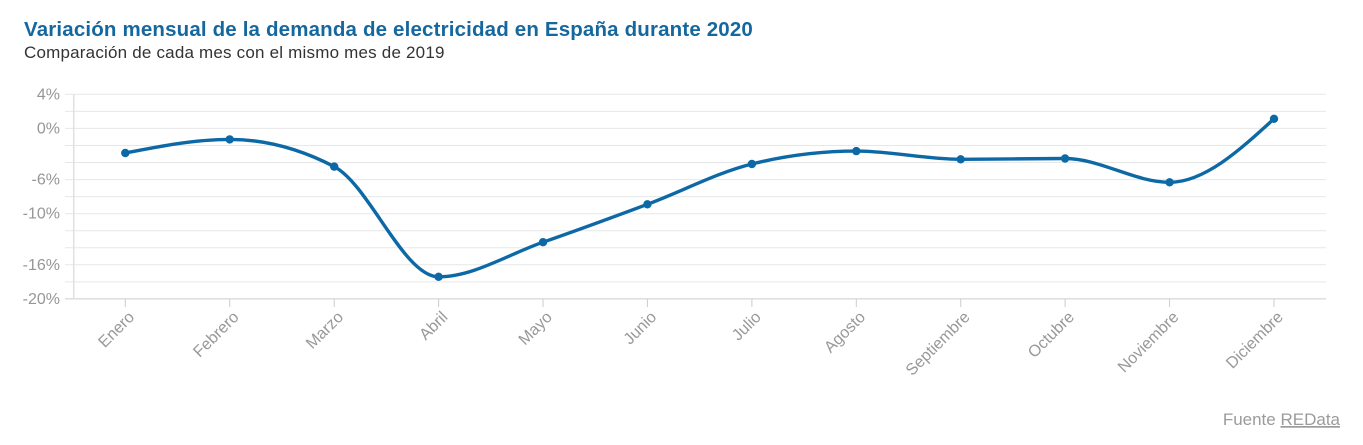 This screenshot has width=1363, height=445. I want to click on svg-text: Fuente REData, so click(1282, 419).